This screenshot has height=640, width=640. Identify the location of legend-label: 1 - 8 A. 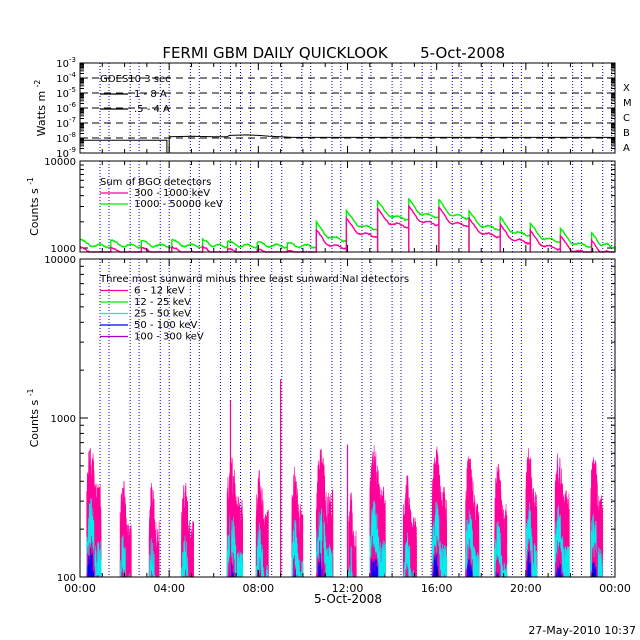
(150, 94).